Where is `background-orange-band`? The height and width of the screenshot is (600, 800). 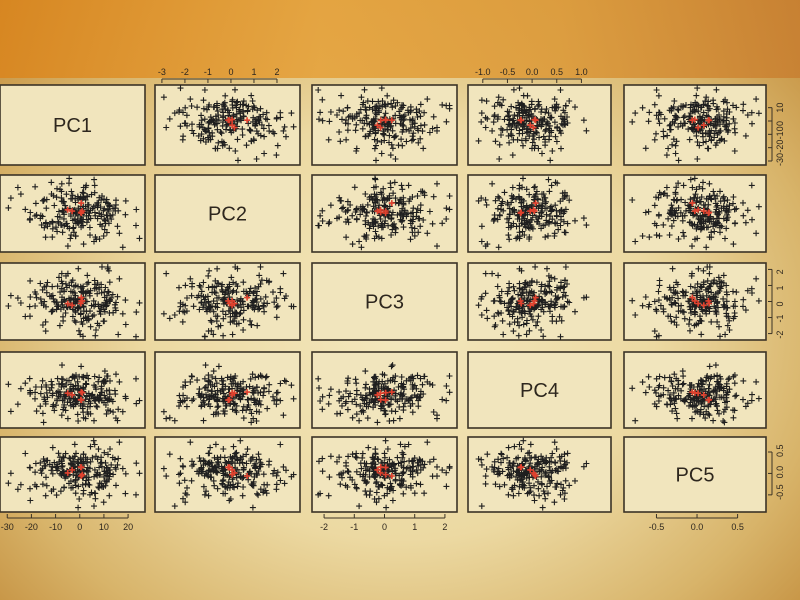
background-orange-band is located at coordinates (400, 39).